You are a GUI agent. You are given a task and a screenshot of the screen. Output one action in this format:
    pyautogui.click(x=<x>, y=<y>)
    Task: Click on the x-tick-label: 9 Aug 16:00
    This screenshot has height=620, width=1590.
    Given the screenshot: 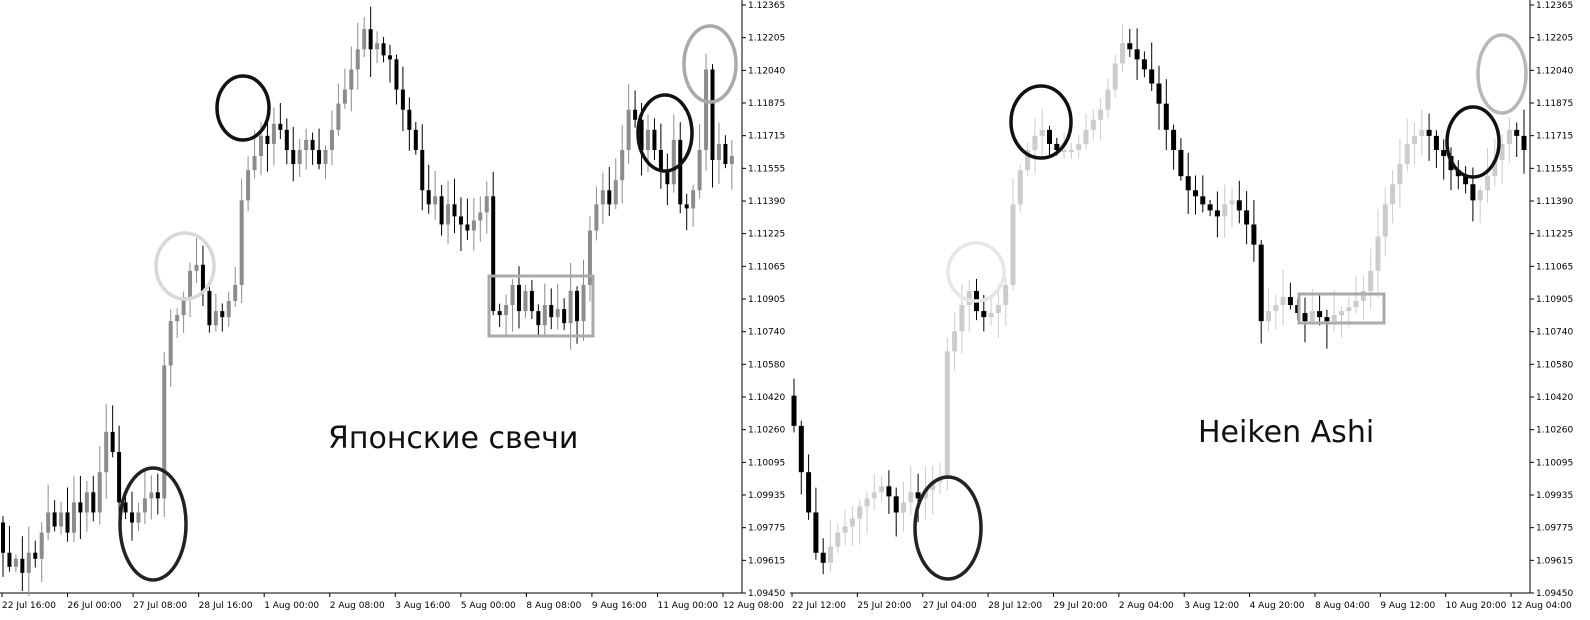 What is the action you would take?
    pyautogui.click(x=619, y=606)
    